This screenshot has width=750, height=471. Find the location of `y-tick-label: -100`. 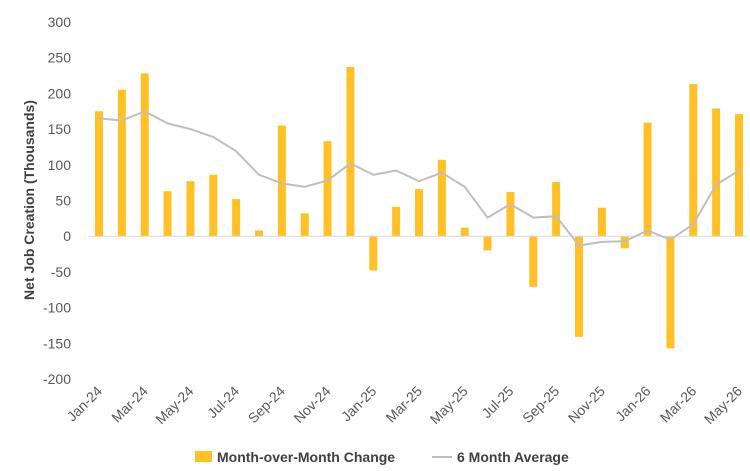

y-tick-label: -100 is located at coordinates (57, 308).